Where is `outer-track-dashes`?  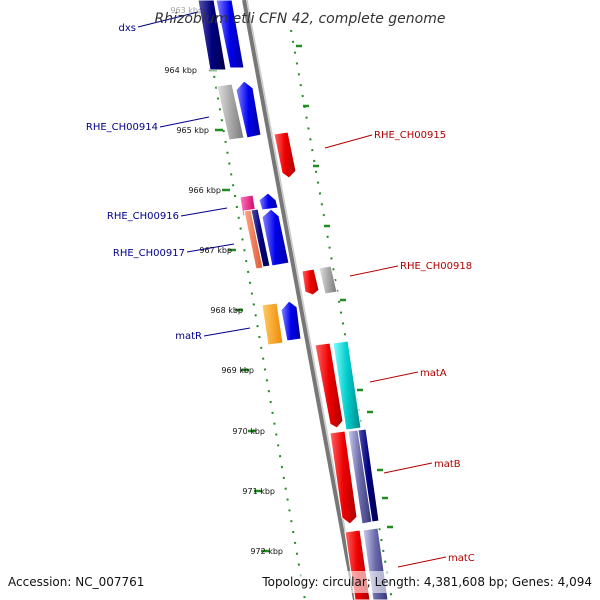 outer-track-dashes is located at coordinates (344, 286).